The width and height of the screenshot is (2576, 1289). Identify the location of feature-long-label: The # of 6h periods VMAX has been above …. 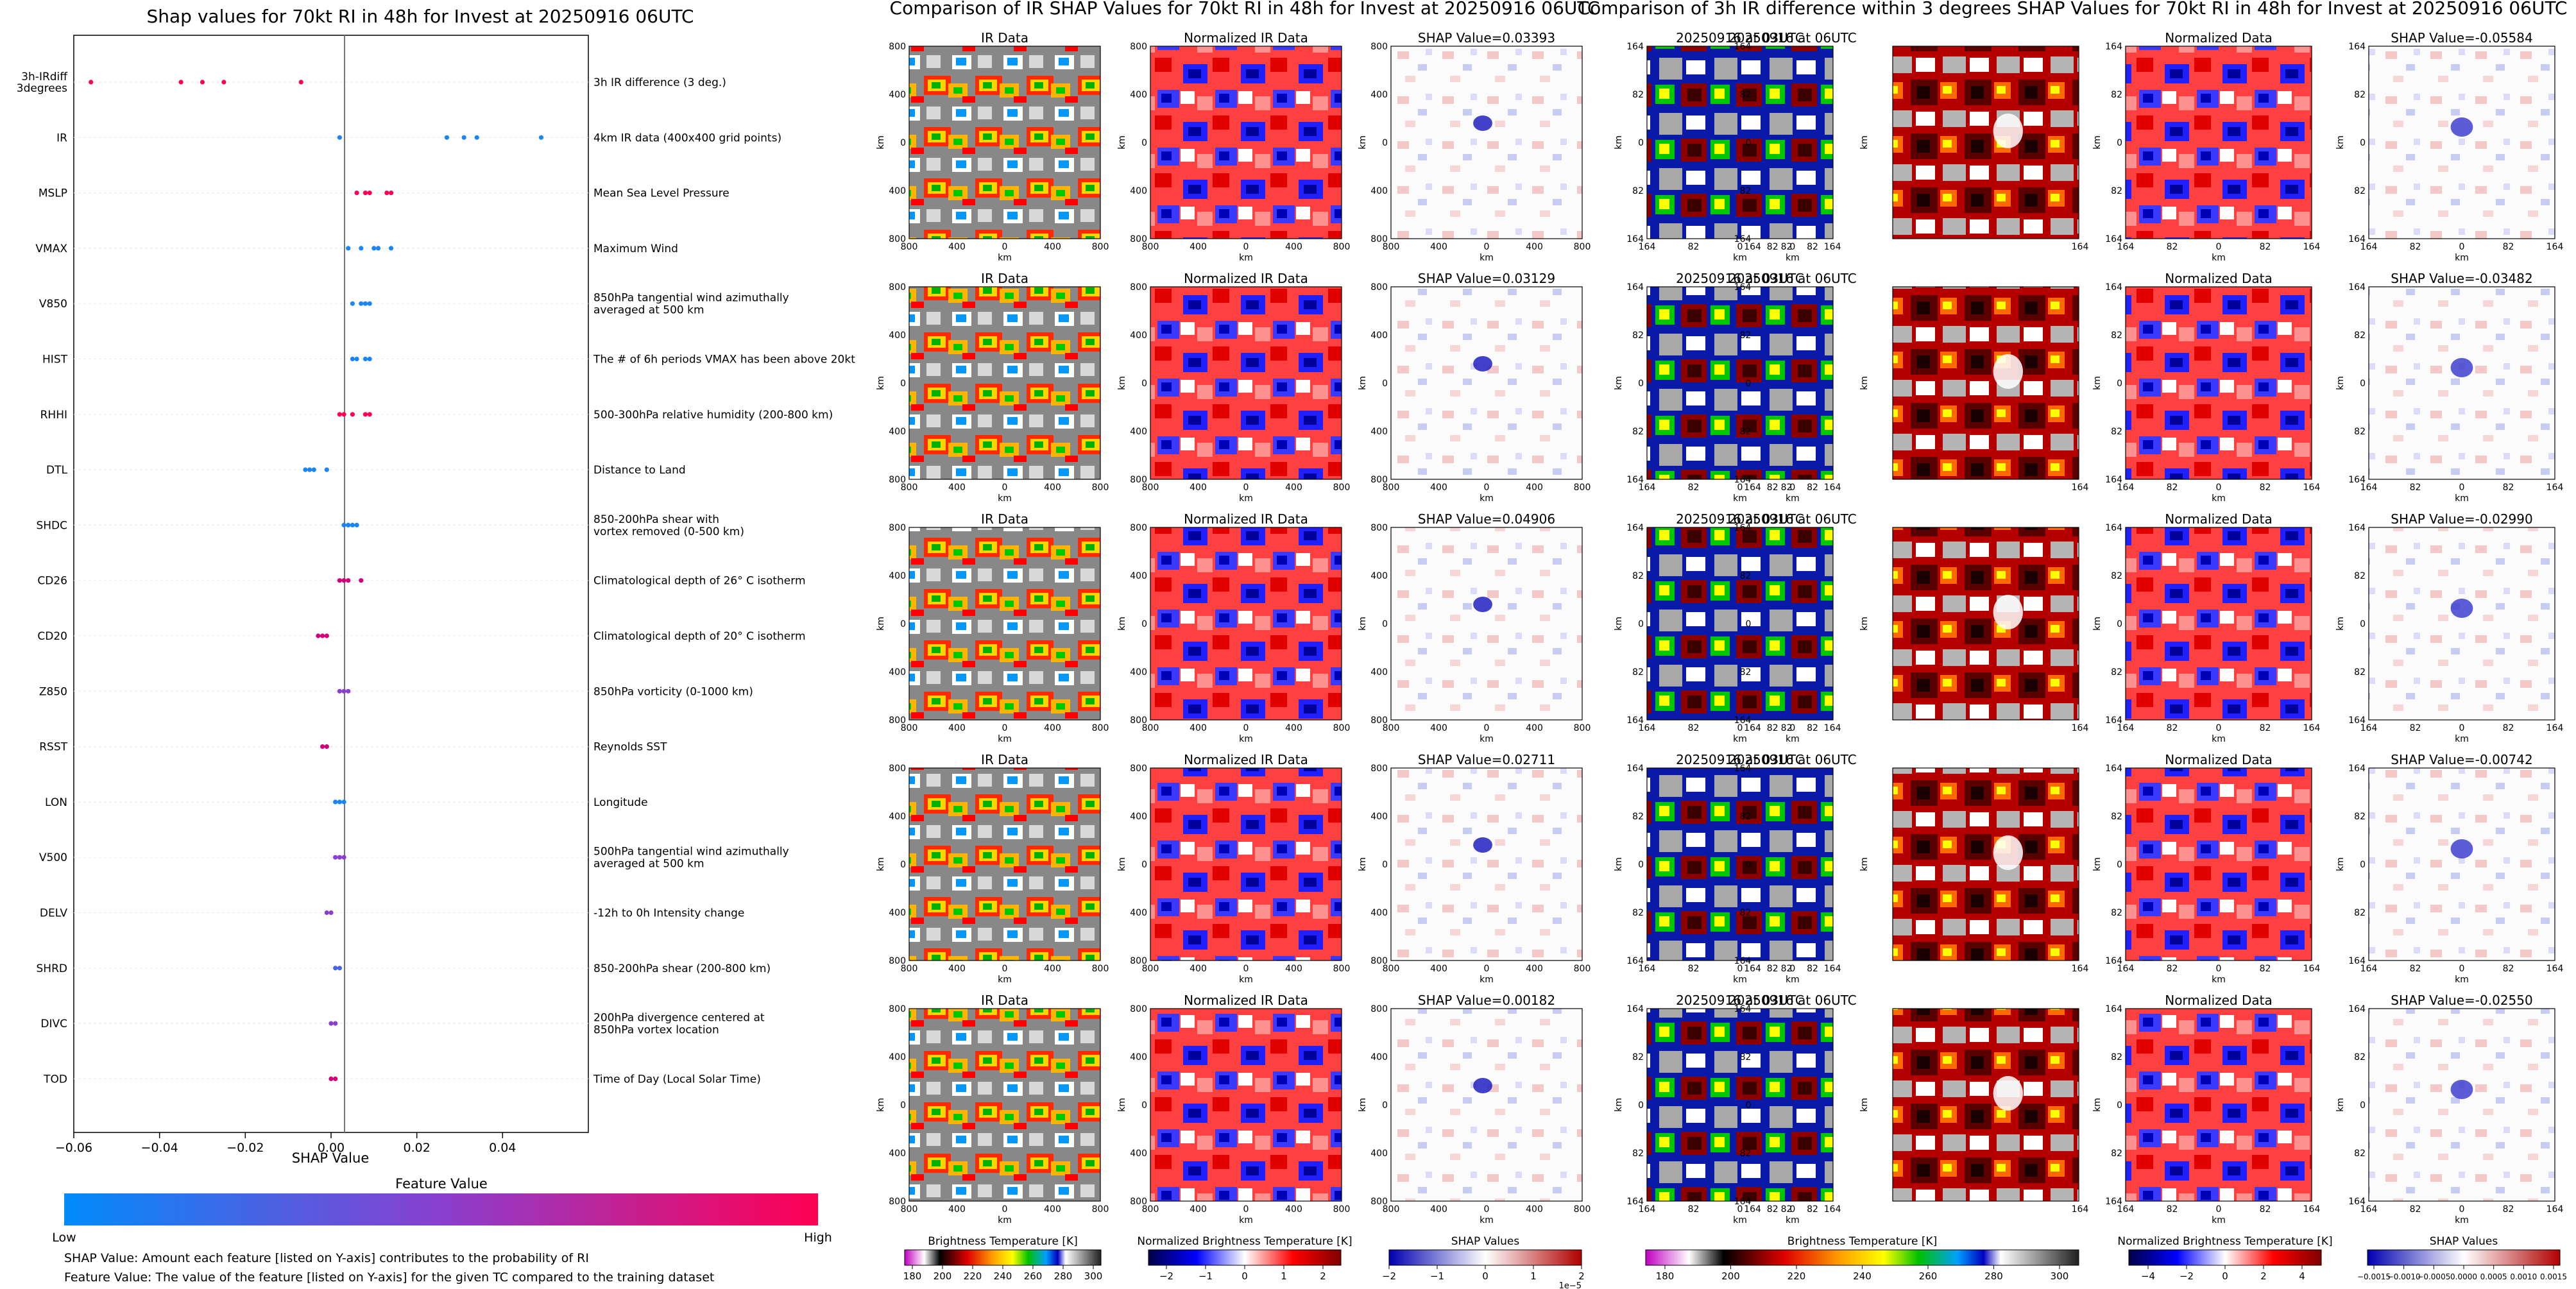
(724, 360).